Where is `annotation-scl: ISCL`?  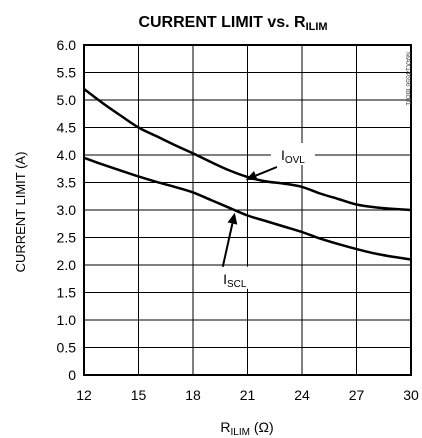 annotation-scl: ISCL is located at coordinates (234, 251).